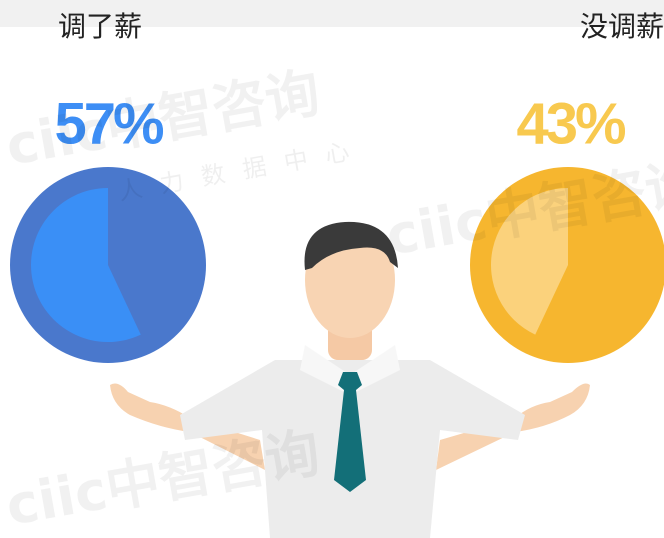 This screenshot has height=538, width=664. What do you see at coordinates (100, 26) in the screenshot?
I see `pie-title: 调了薪` at bounding box center [100, 26].